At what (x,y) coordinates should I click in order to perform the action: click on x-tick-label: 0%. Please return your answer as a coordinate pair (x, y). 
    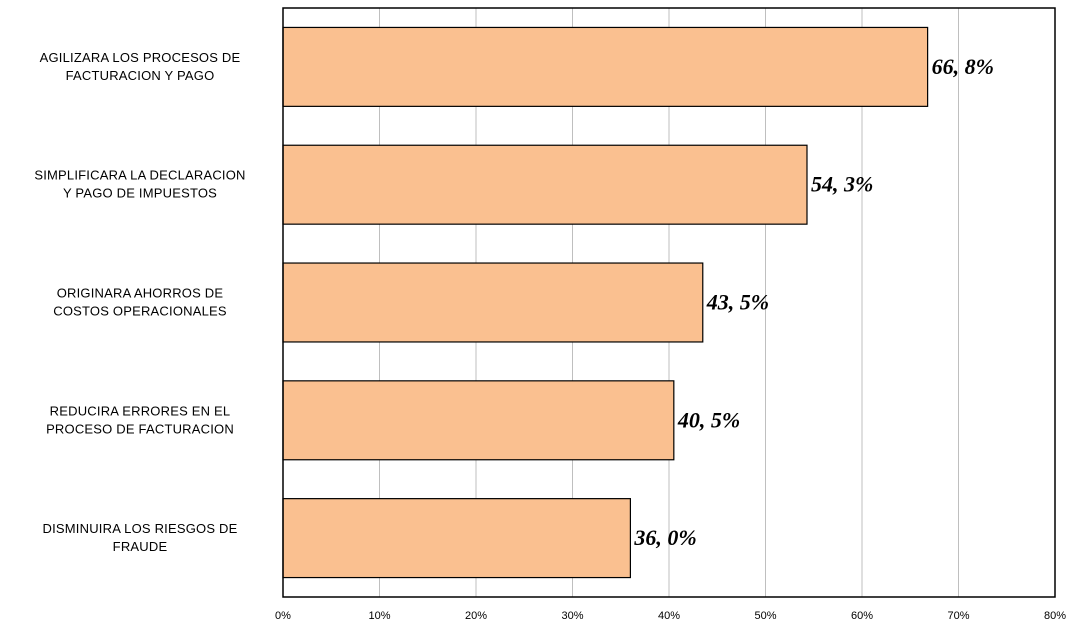
    Looking at the image, I should click on (283, 616).